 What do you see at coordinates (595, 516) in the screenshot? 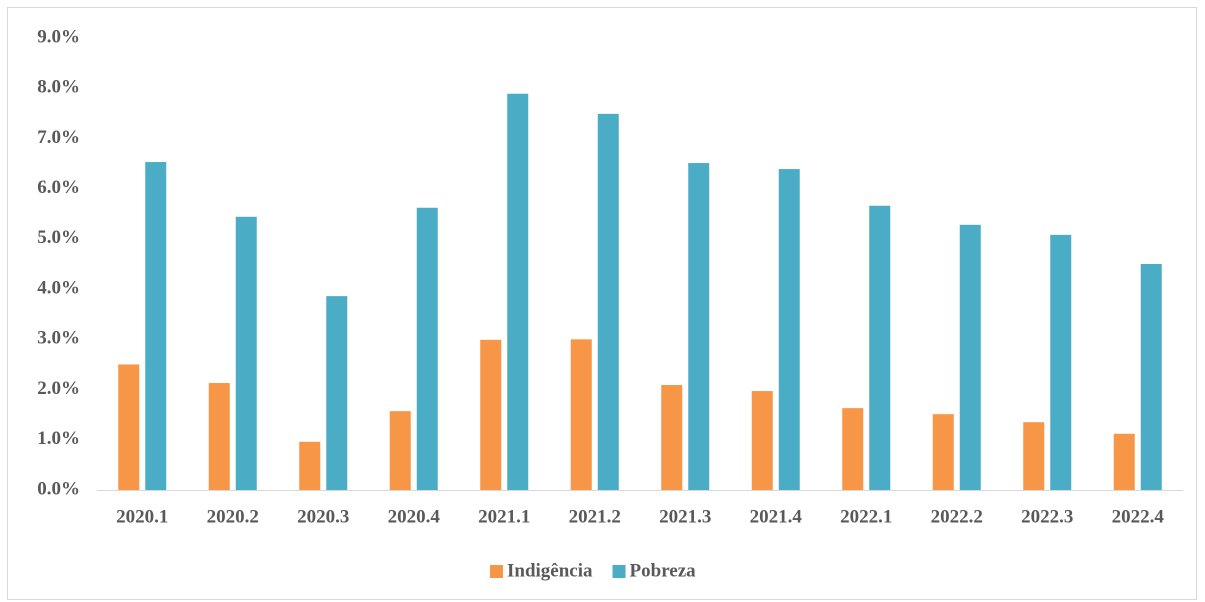
I see `x-tick-label: 2021.2` at bounding box center [595, 516].